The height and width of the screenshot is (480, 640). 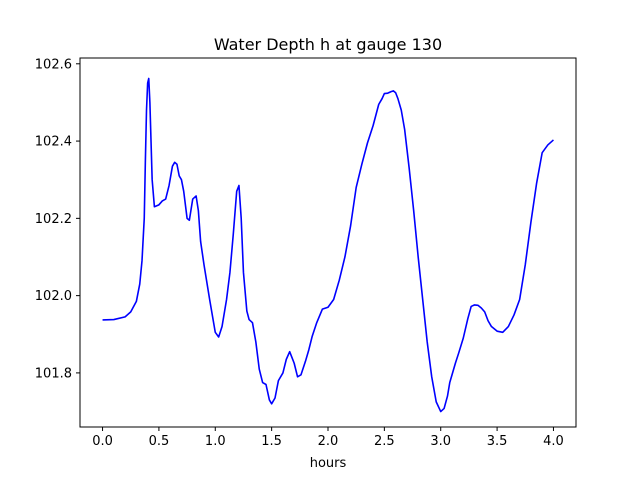 I want to click on y-tick-label: 102.4, so click(x=53, y=142).